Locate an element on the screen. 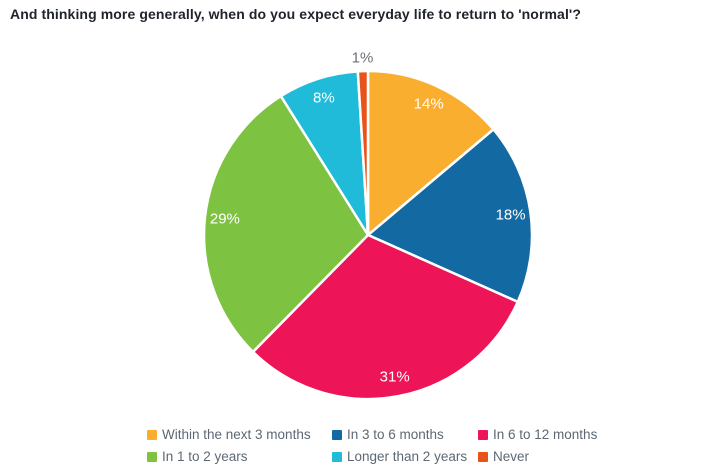 This screenshot has width=714, height=467. legend-item-never: Never is located at coordinates (503, 457).